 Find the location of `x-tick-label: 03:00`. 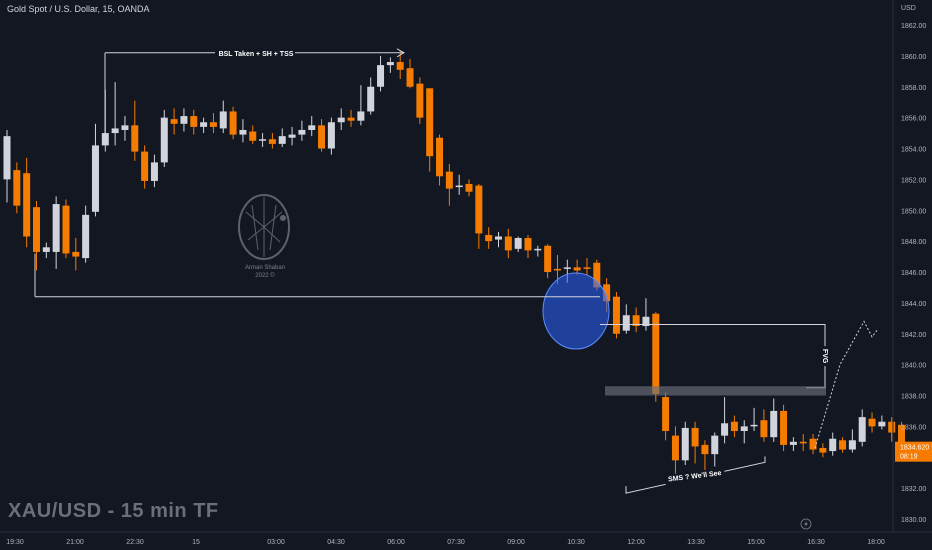

x-tick-label: 03:00 is located at coordinates (276, 542).